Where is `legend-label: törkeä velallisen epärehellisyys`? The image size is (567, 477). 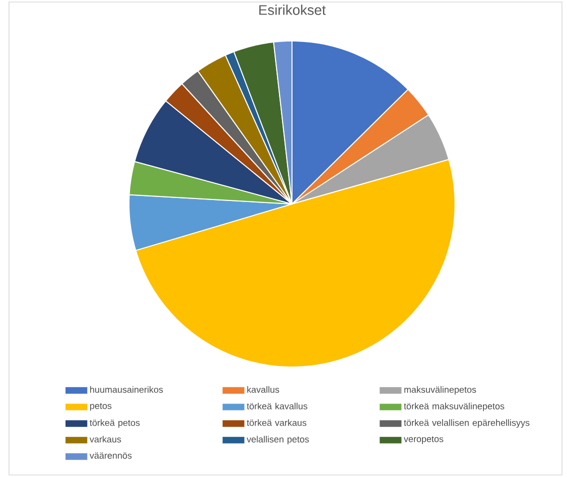 legend-label: törkeä velallisen epärehellisyys is located at coordinates (467, 423).